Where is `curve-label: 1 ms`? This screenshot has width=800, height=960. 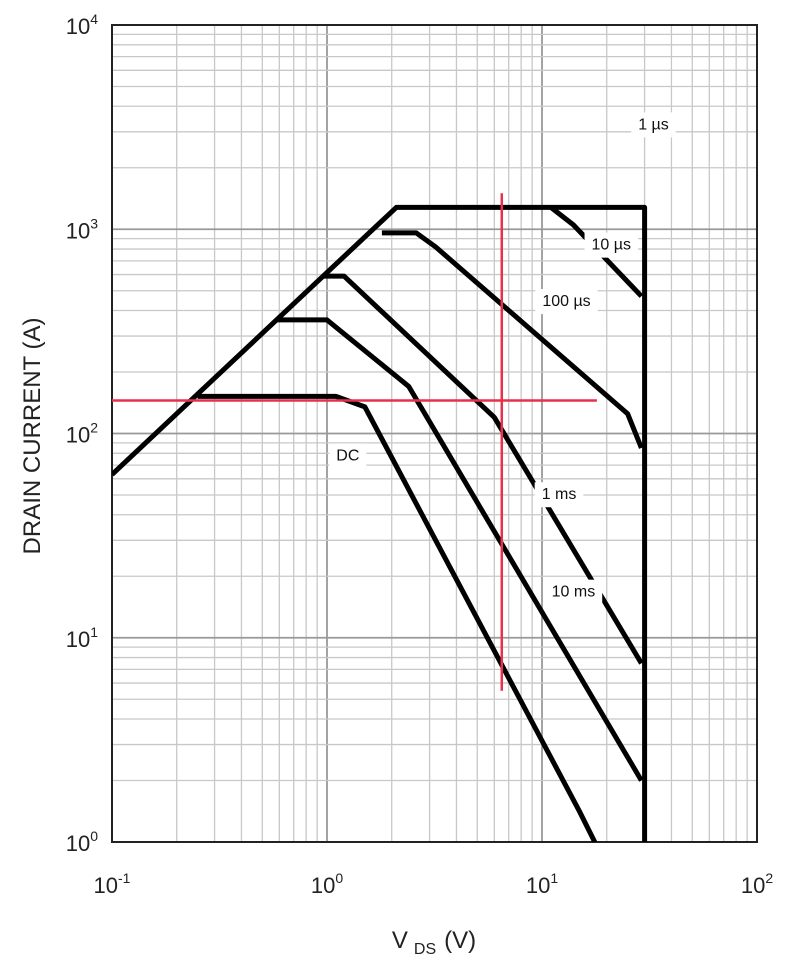 curve-label: 1 ms is located at coordinates (559, 495).